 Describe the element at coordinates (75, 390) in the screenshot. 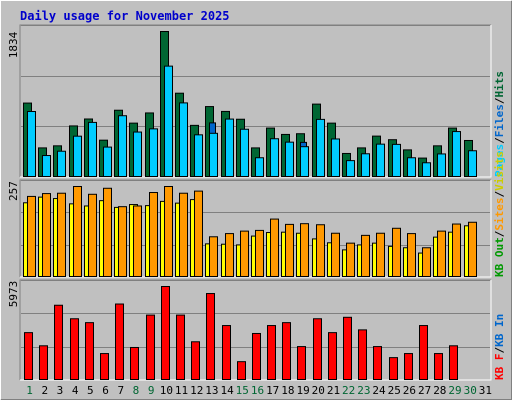

I see `x-tick-label: 4` at that location.